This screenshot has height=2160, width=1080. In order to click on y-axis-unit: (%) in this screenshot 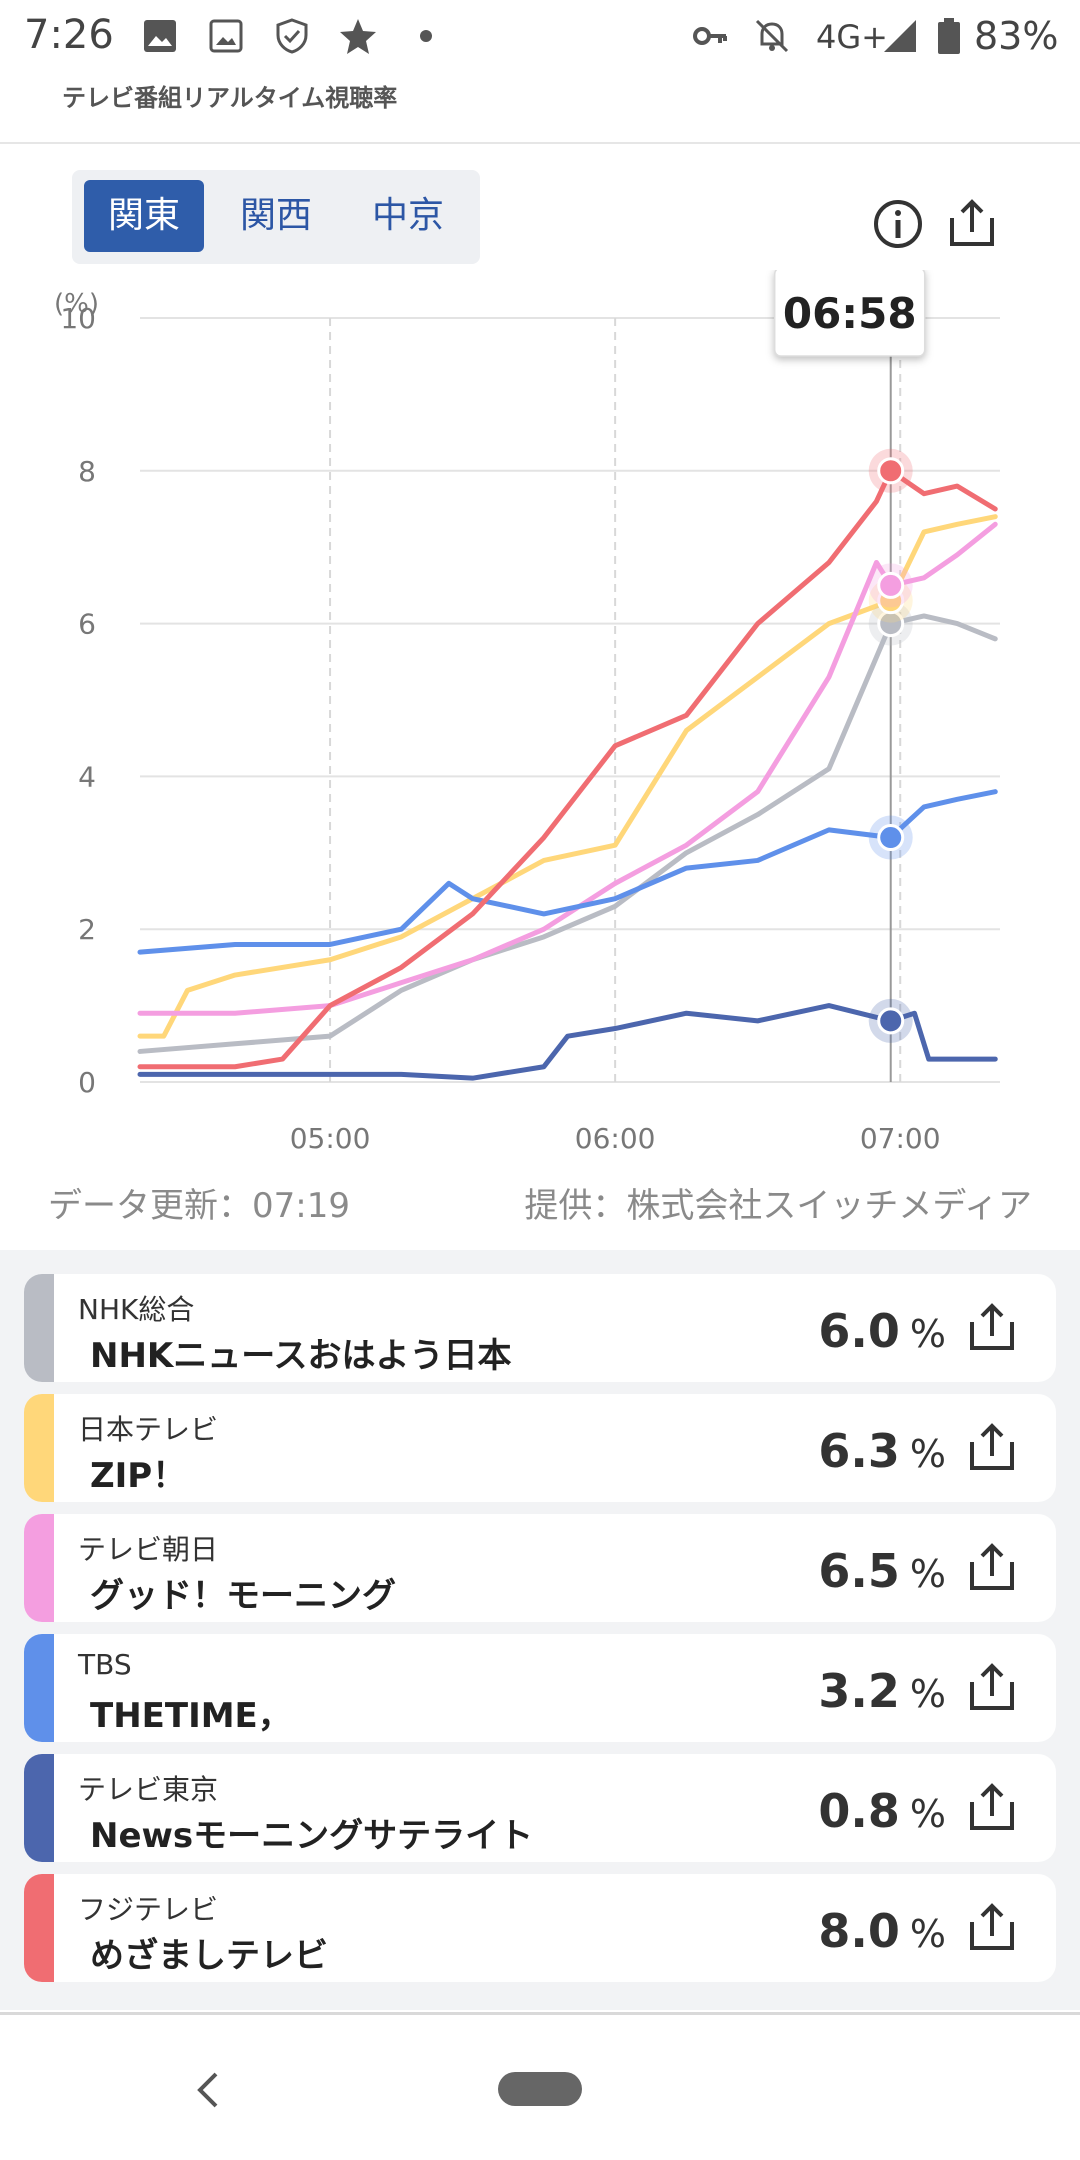, I will do `click(76, 304)`.